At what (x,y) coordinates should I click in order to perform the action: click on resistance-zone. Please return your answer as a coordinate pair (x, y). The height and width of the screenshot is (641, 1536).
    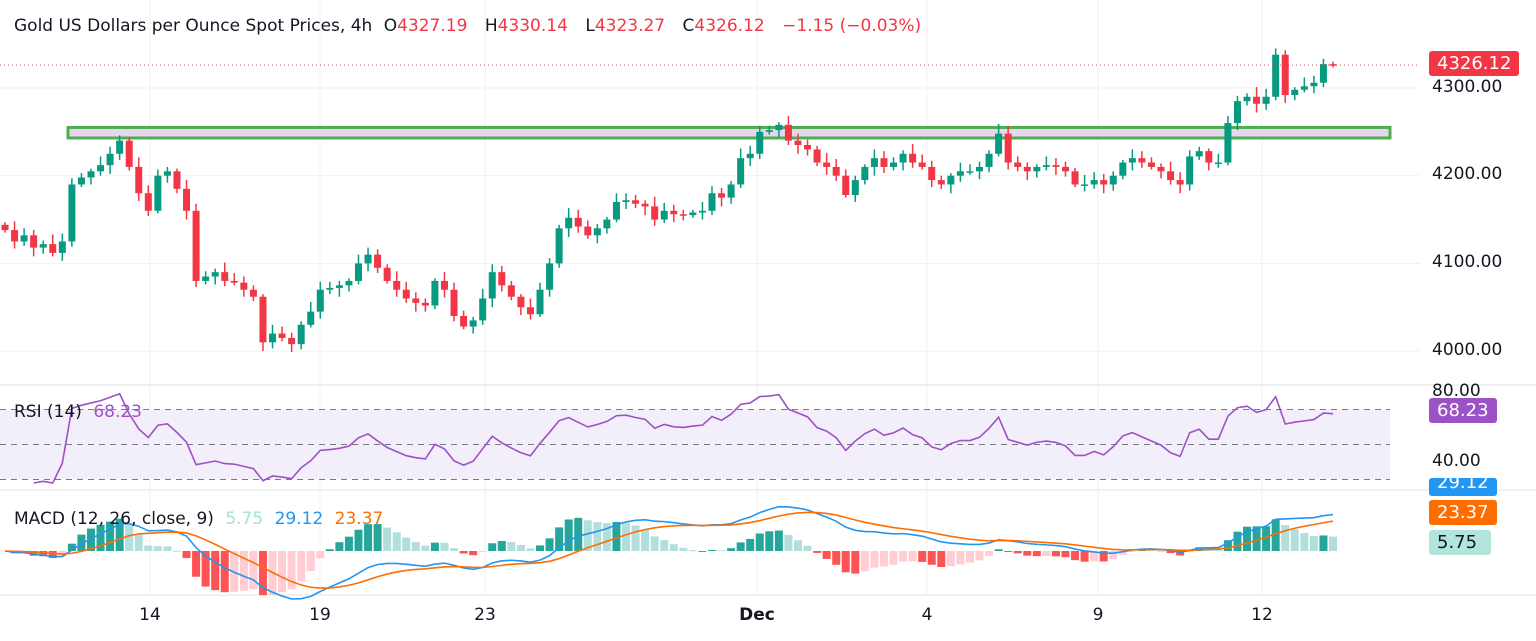
    Looking at the image, I should click on (729, 132).